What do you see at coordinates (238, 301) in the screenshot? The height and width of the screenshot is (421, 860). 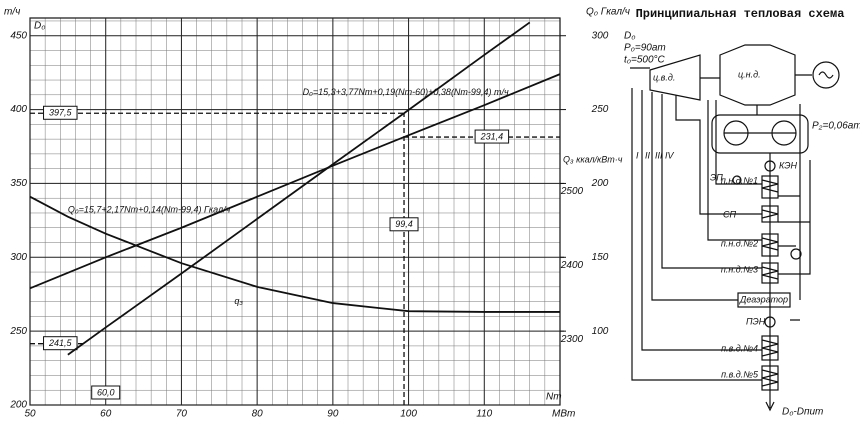 I see `series-label: q₃` at bounding box center [238, 301].